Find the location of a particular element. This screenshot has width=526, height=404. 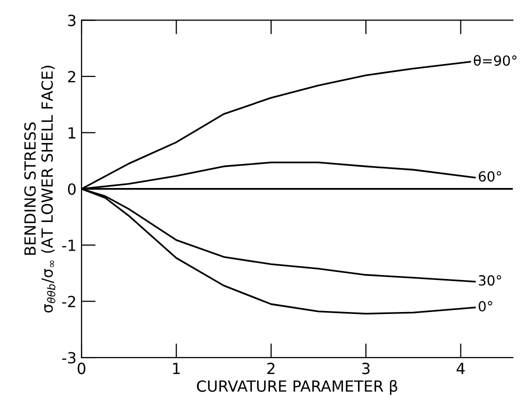

y-tick-label: 2 is located at coordinates (72, 76).